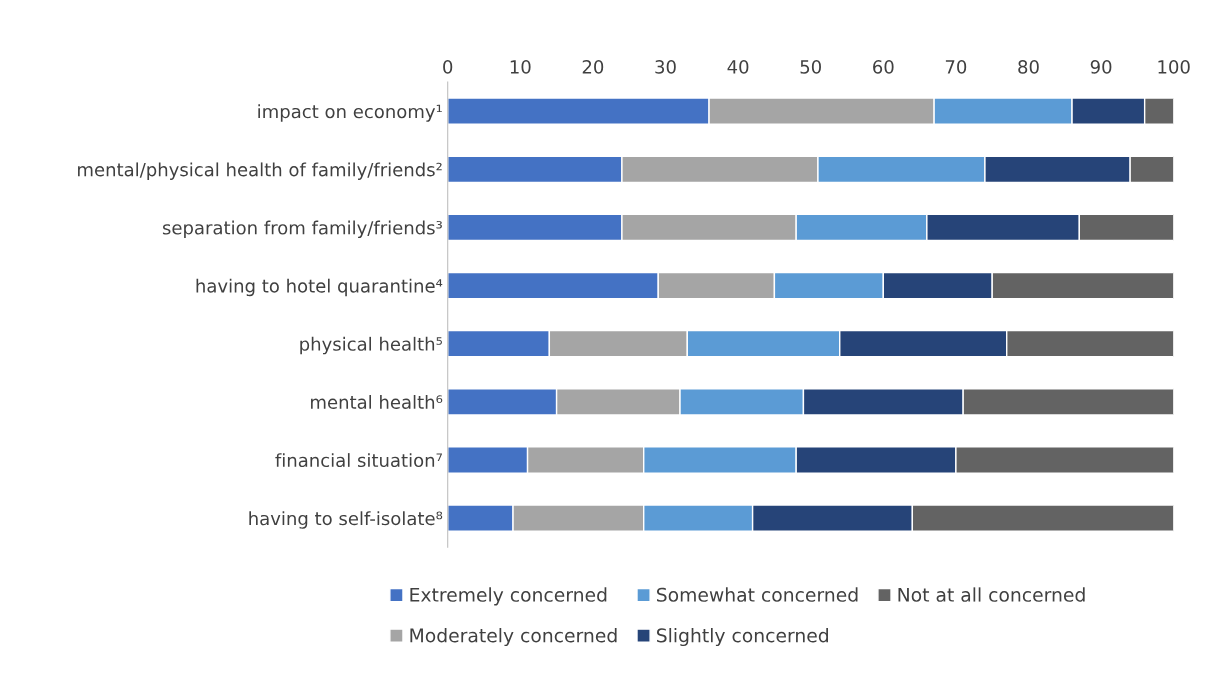  I want to click on x-tick-label: 100, so click(1174, 67).